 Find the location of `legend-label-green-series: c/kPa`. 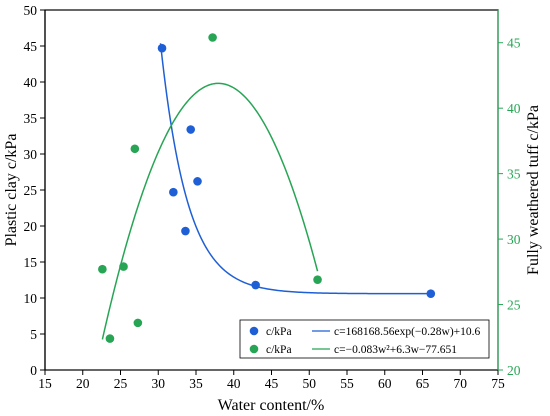

legend-label-green-series: c/kPa is located at coordinates (279, 350).